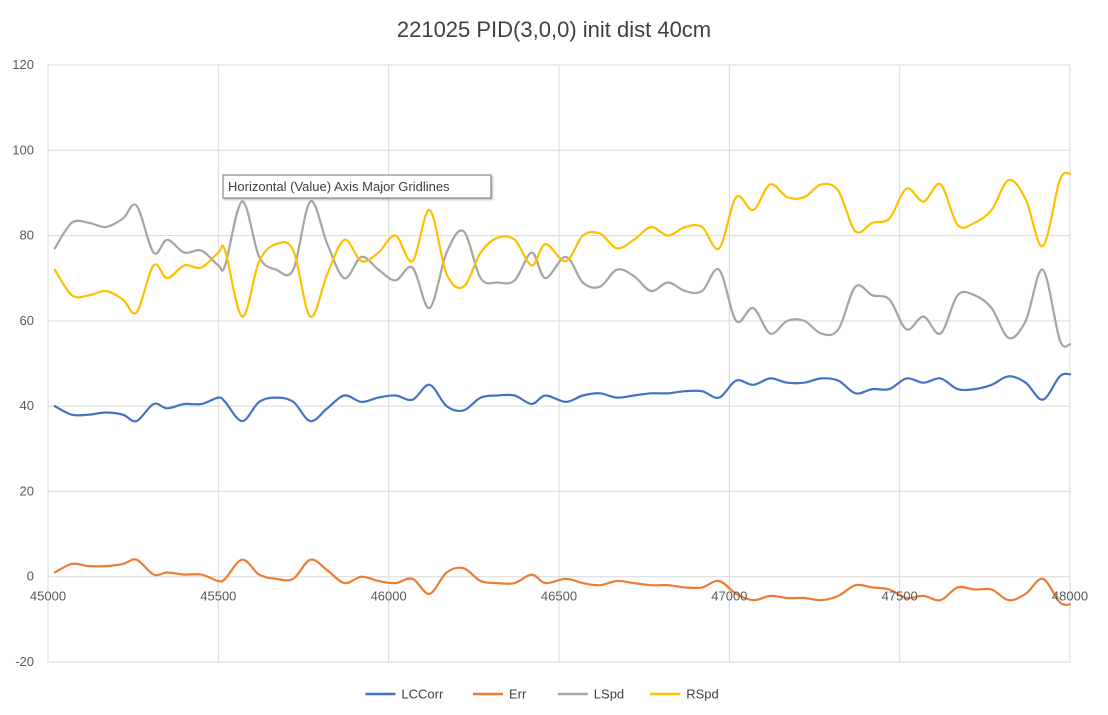  What do you see at coordinates (218, 596) in the screenshot?
I see `x-tick-label: 45500` at bounding box center [218, 596].